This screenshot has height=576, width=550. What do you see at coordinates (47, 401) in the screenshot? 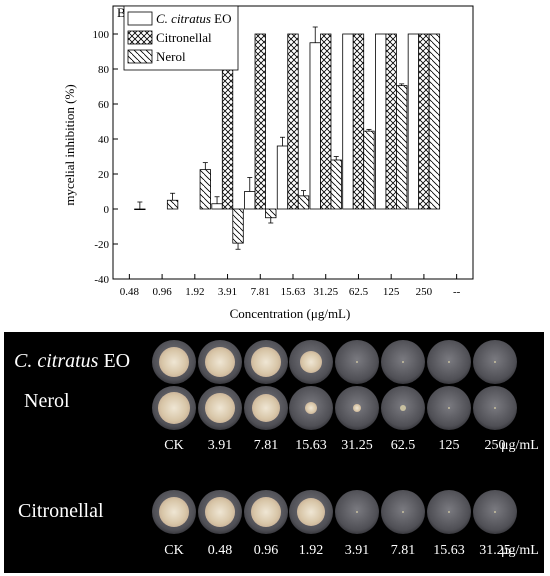
I see `row-label-nerol: Nerol` at bounding box center [47, 401].